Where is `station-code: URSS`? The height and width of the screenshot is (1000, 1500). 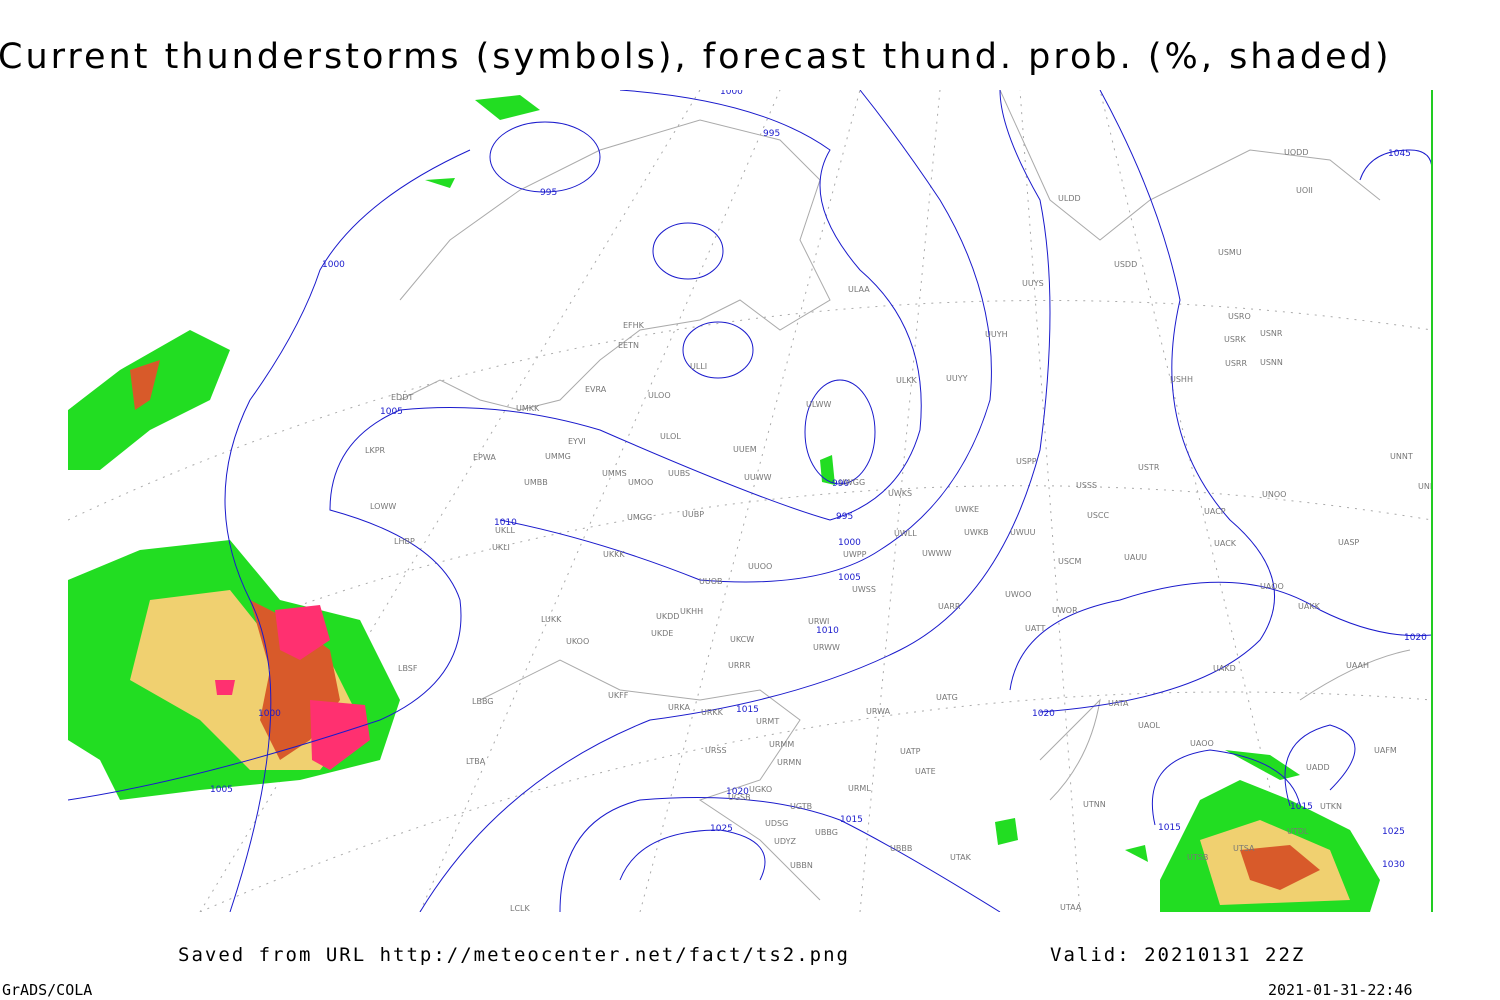 station-code: URSS is located at coordinates (716, 750).